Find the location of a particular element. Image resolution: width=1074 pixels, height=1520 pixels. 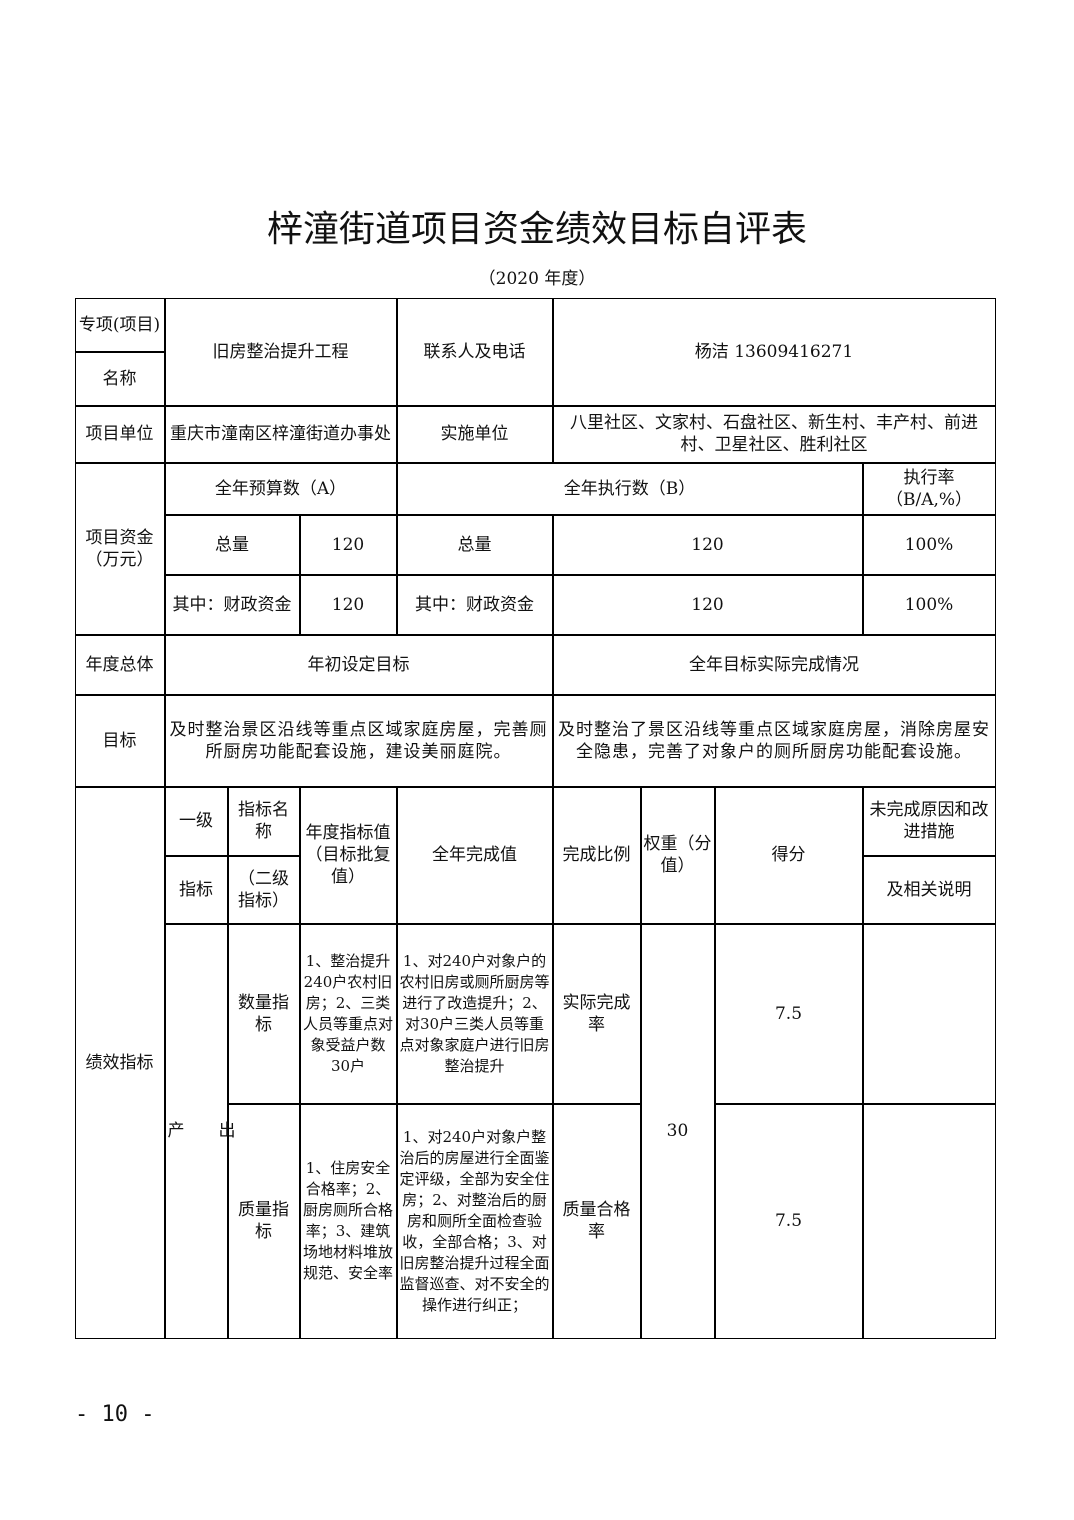

goals-label-2: 目标 is located at coordinates (119, 740).